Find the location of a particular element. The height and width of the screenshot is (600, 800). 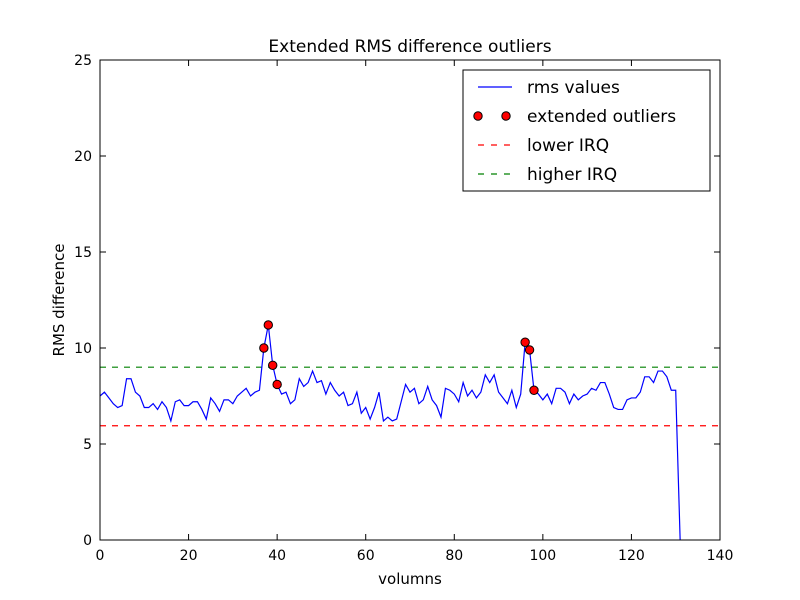

chart-title: Extended RMS difference outliers is located at coordinates (409, 47).